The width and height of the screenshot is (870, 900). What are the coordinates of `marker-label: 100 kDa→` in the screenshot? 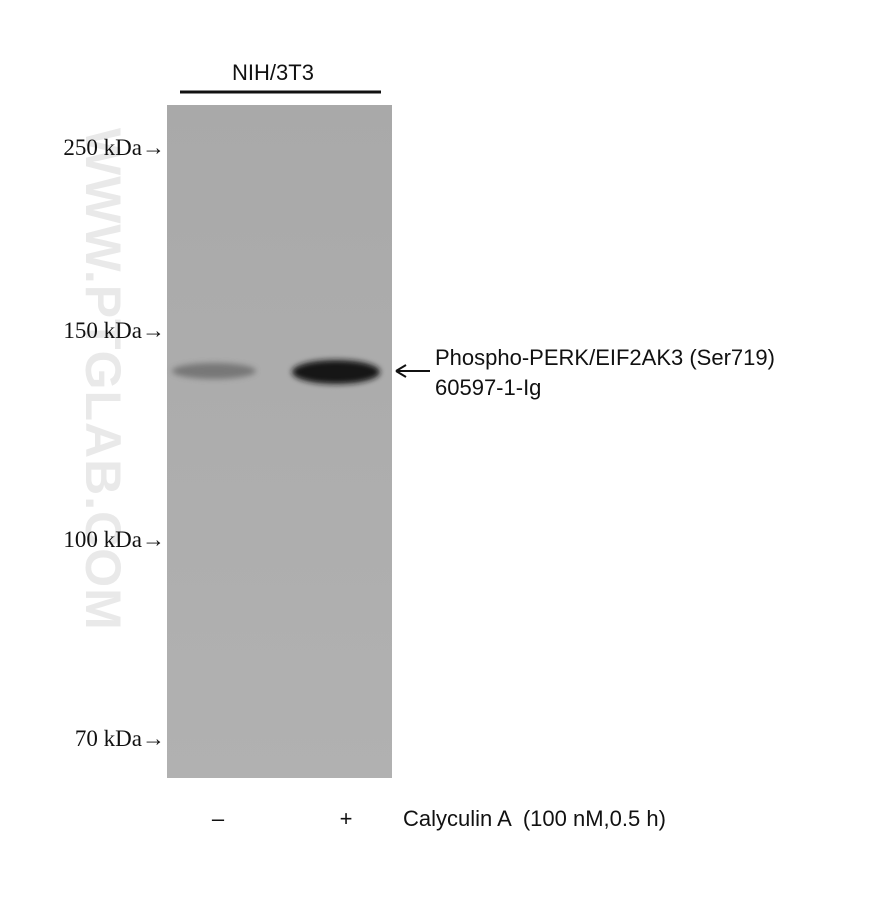 It's located at (114, 539).